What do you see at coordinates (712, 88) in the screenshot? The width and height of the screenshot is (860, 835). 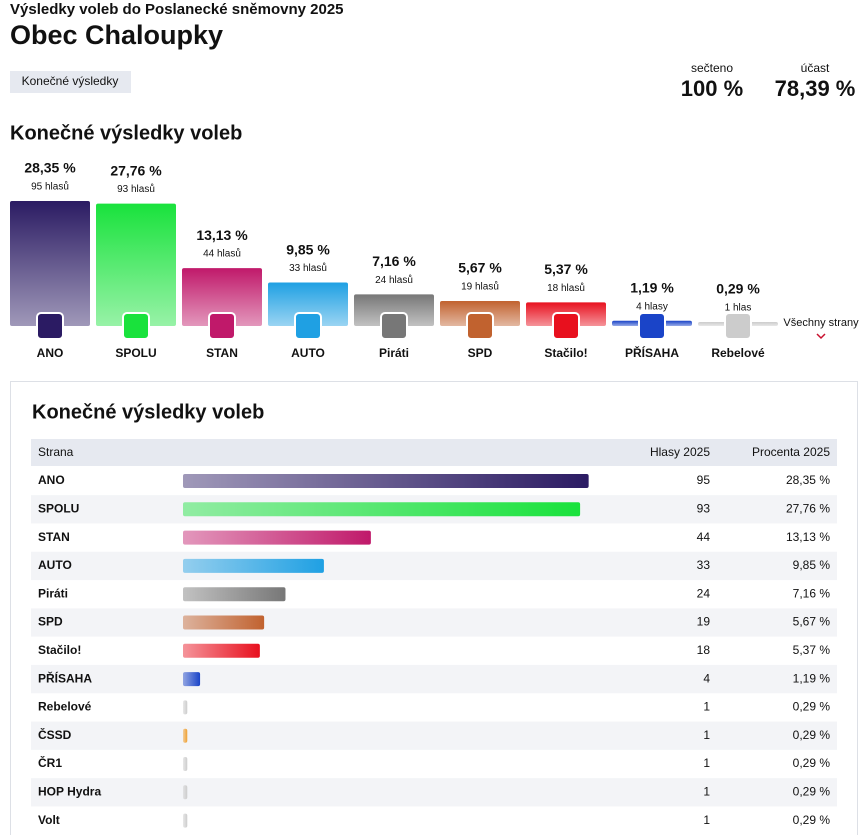 I see `counted: 100 %` at bounding box center [712, 88].